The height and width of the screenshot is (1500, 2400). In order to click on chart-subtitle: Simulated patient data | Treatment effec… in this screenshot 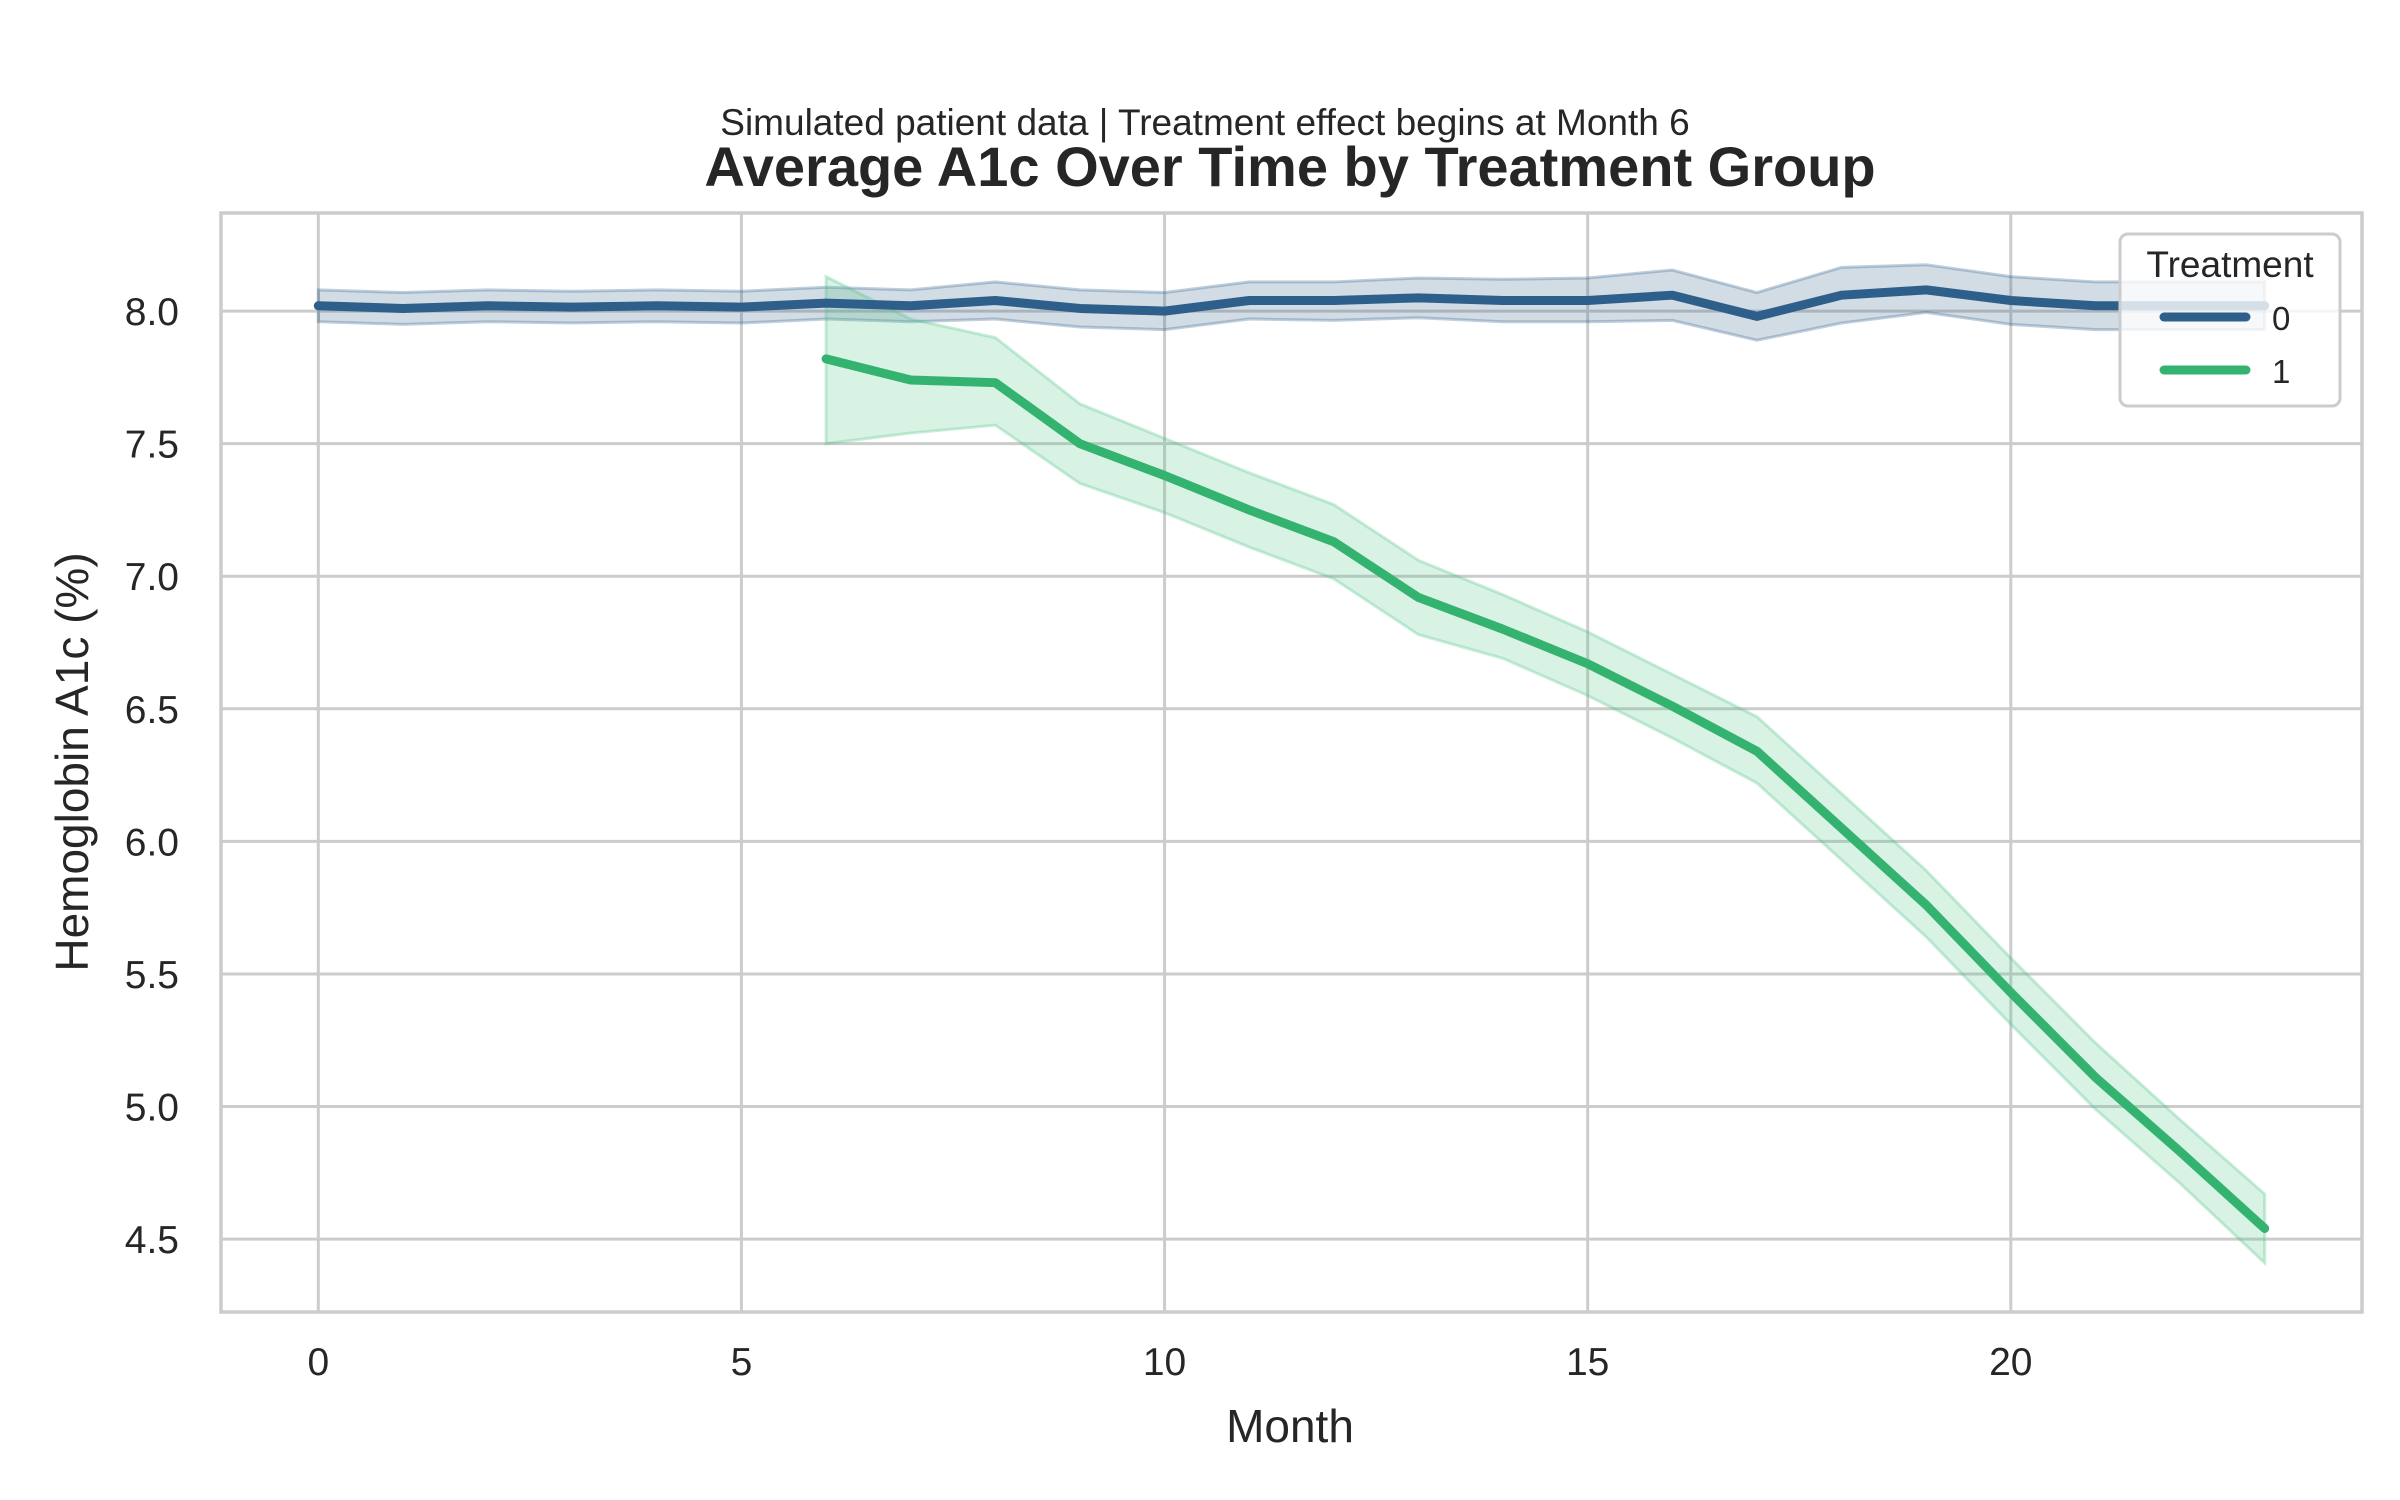, I will do `click(1204, 122)`.